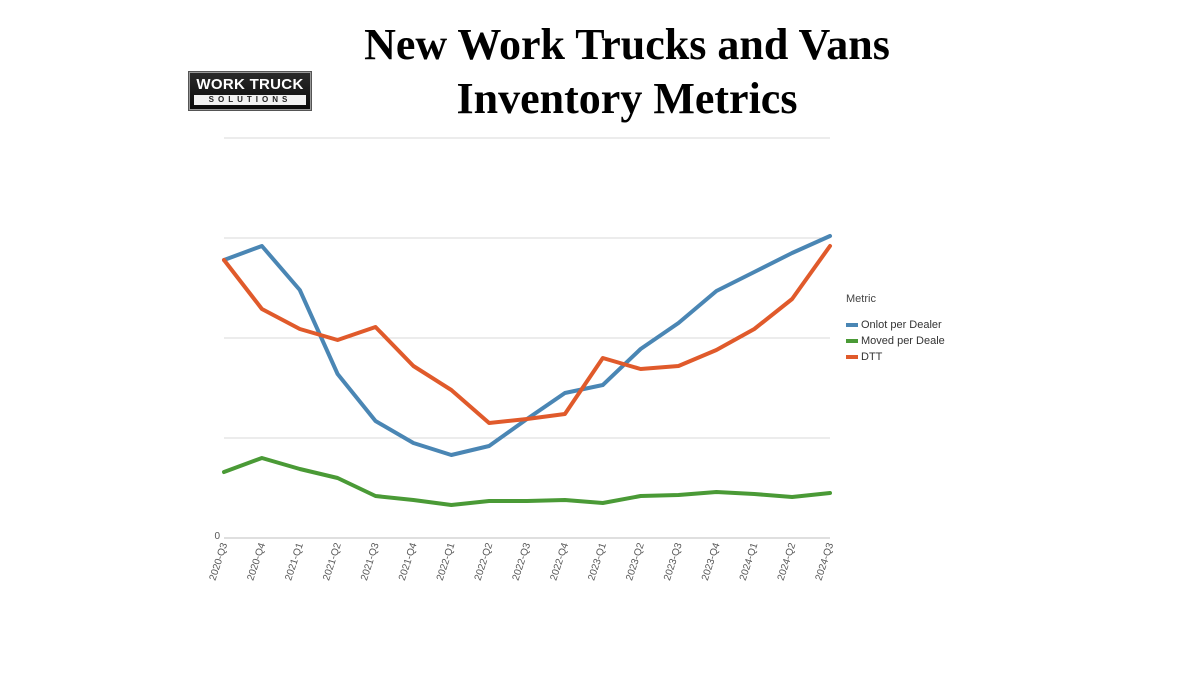  I want to click on x-tick-label: 2022-Q4, so click(560, 561).